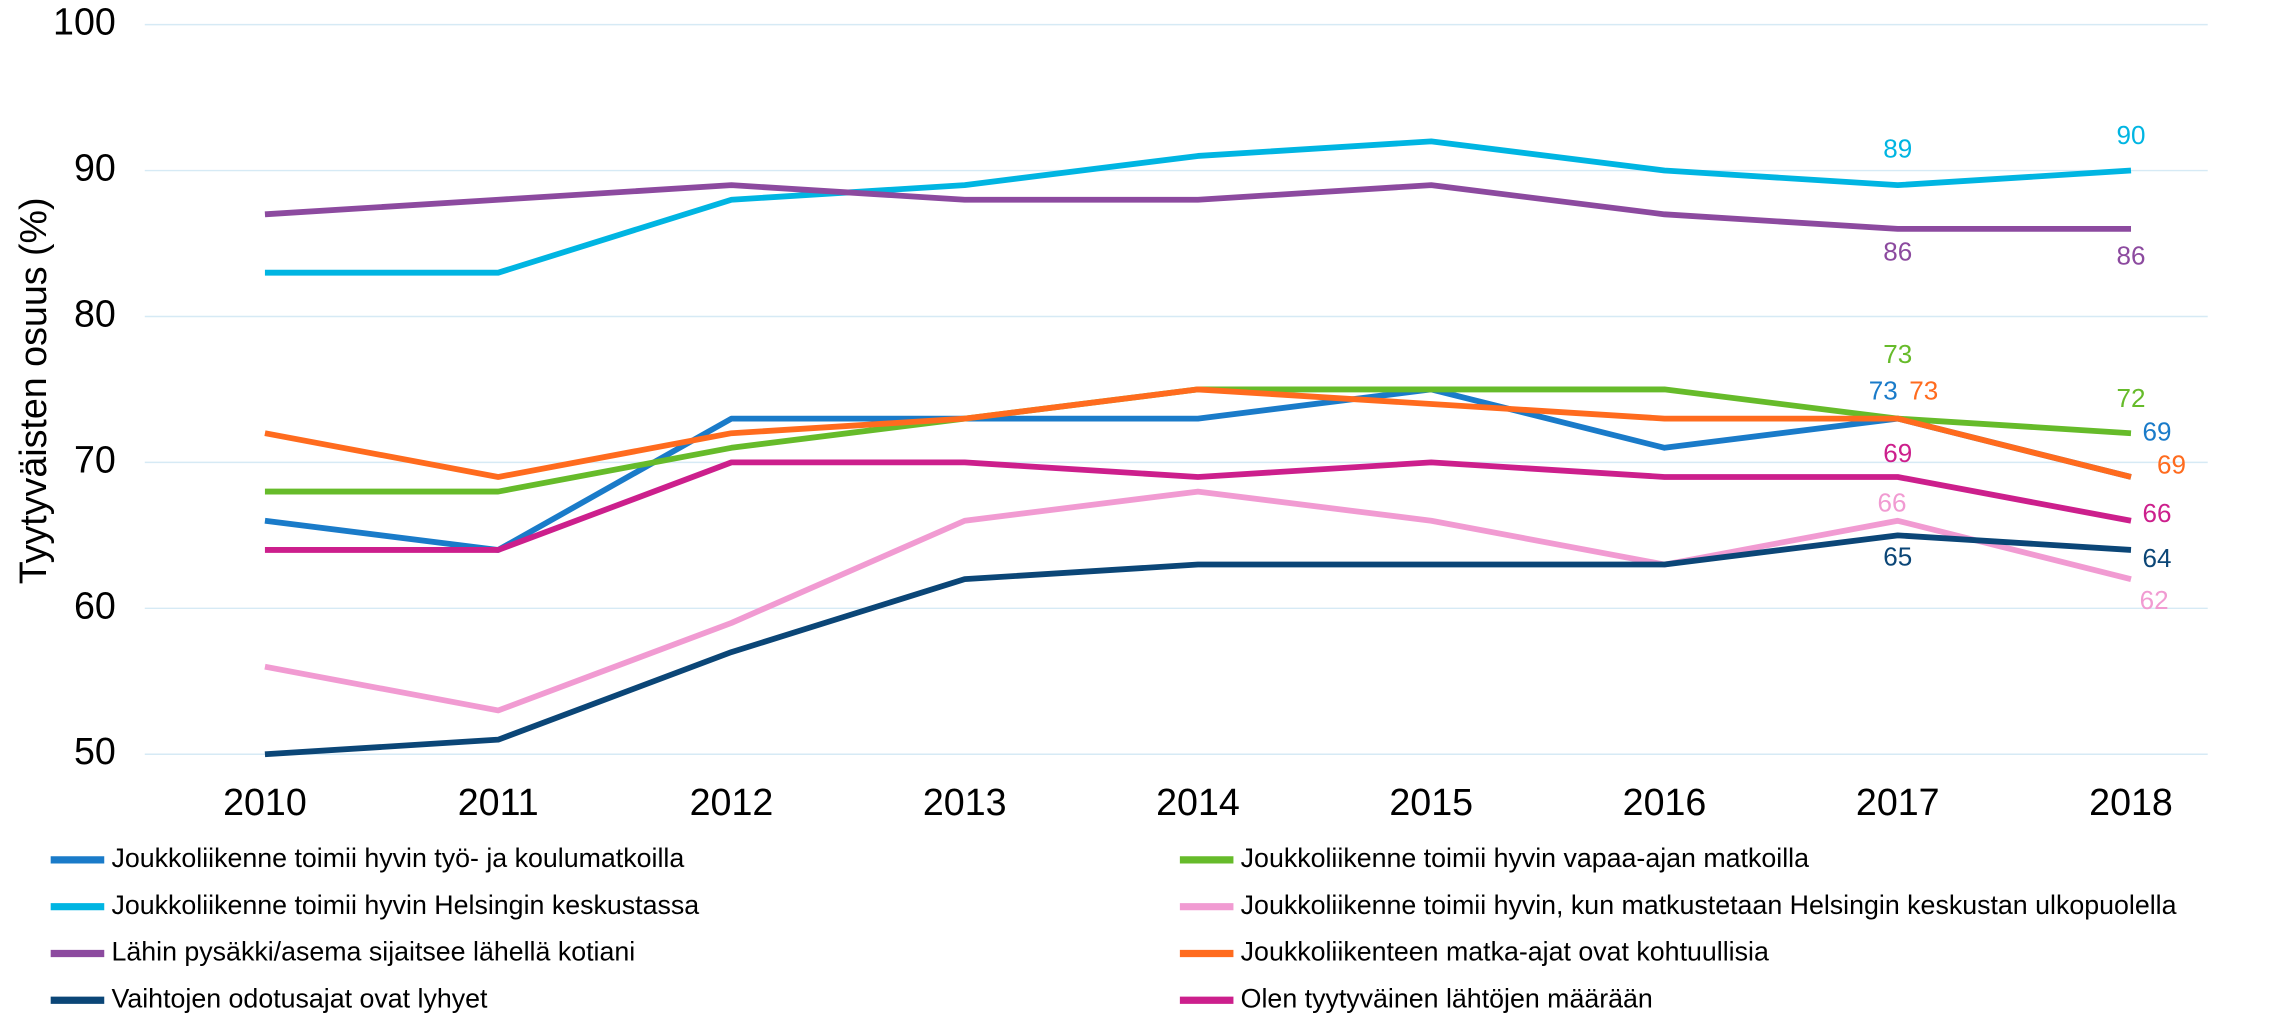  Describe the element at coordinates (1897, 148) in the screenshot. I see `data-label: 89` at that location.